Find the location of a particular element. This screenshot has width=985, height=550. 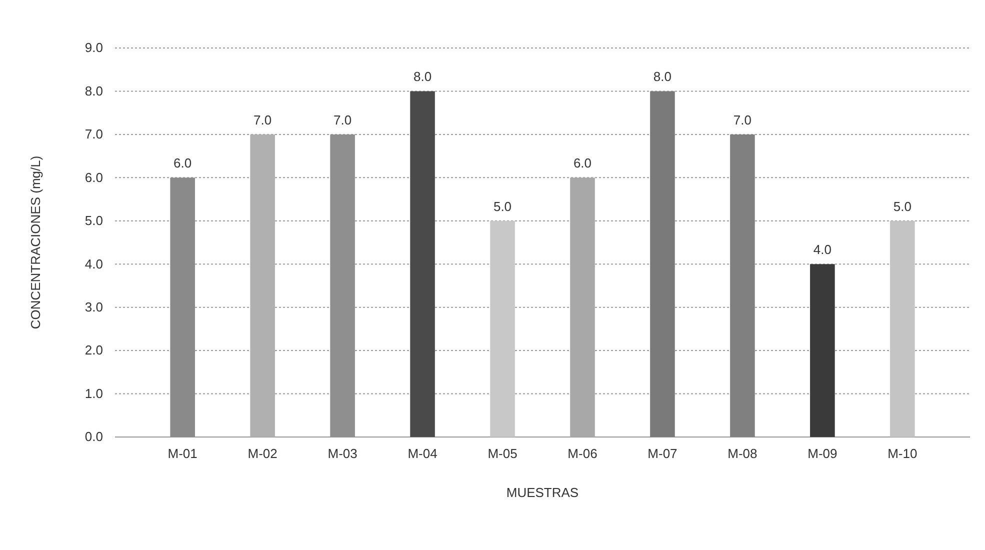

x-tick-label: M-07 is located at coordinates (663, 454).